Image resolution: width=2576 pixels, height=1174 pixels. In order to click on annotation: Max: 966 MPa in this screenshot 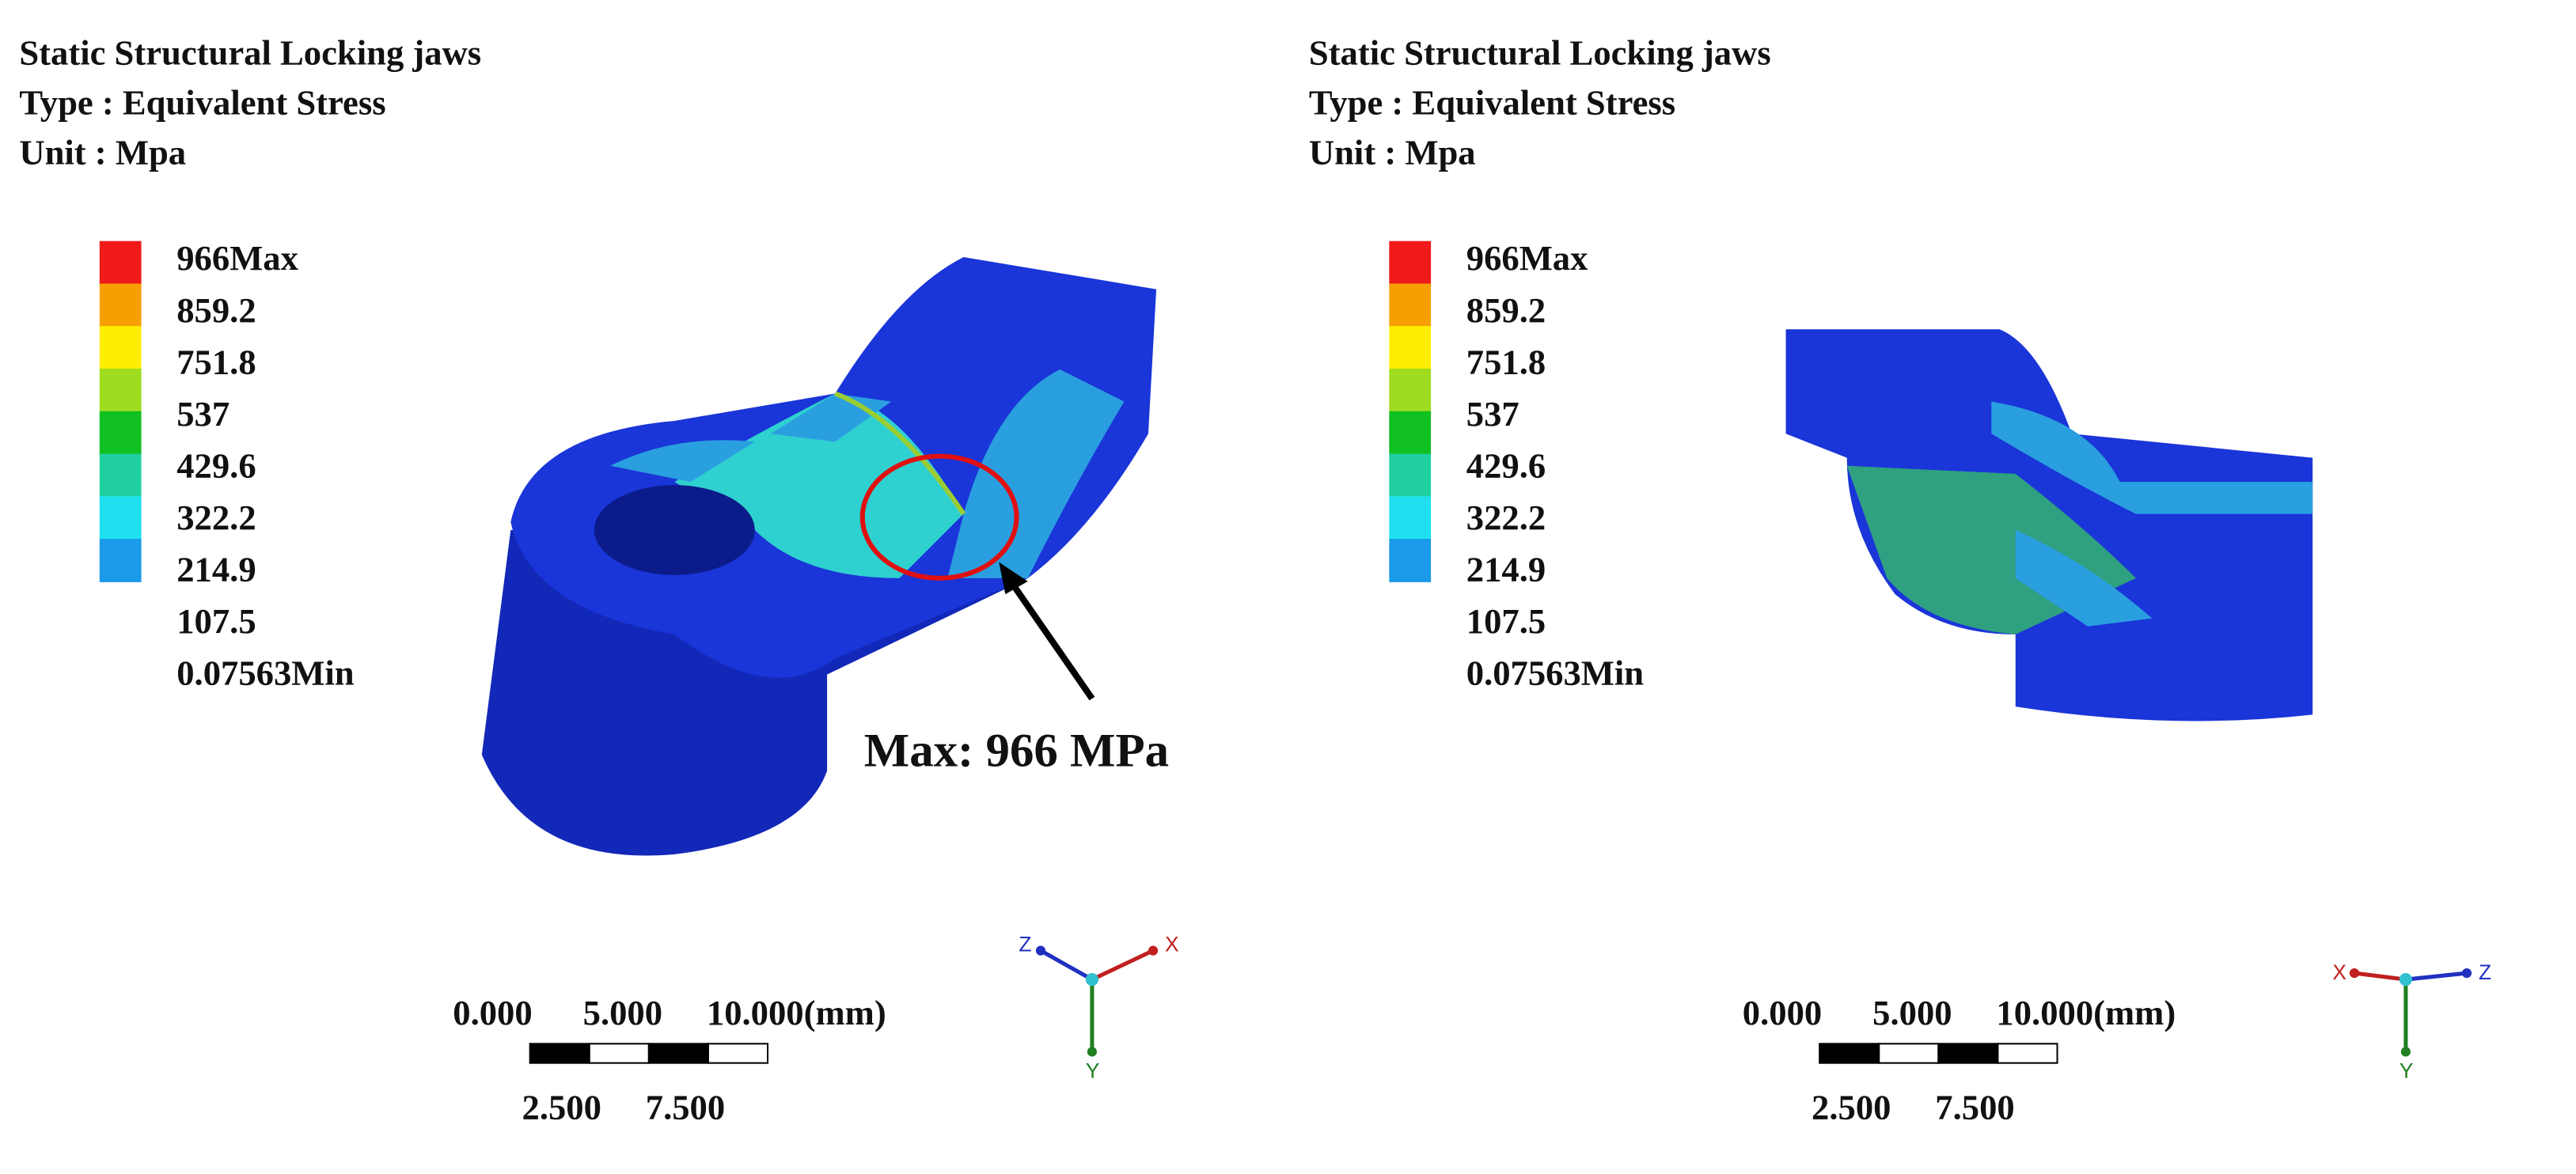, I will do `click(1016, 750)`.